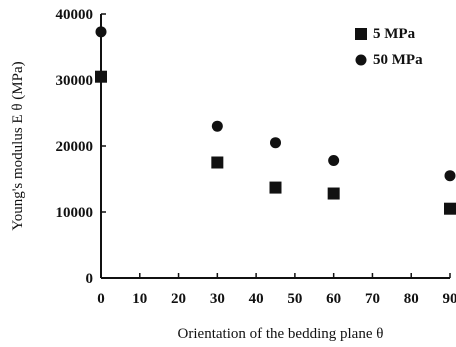 The width and height of the screenshot is (456, 347). Describe the element at coordinates (101, 299) in the screenshot. I see `x-tick-label: 0` at that location.